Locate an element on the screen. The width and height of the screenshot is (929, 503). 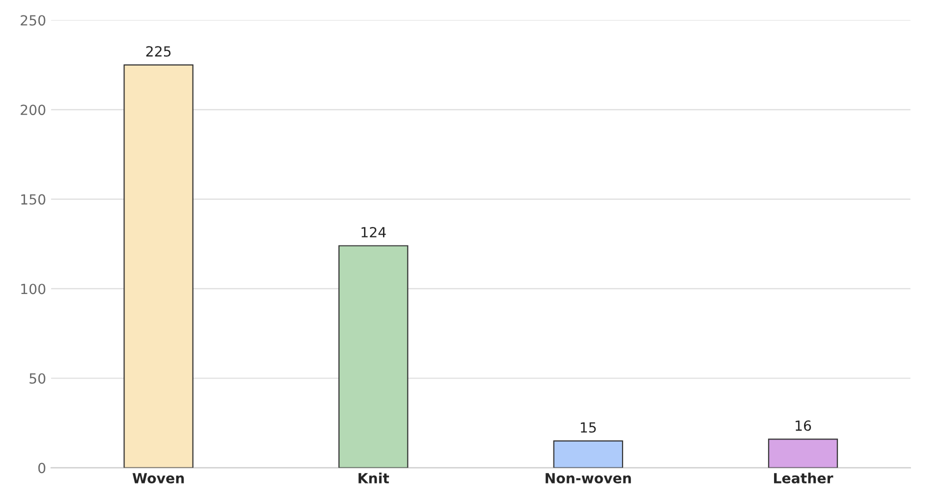
x-tick-label: Leather is located at coordinates (804, 478).